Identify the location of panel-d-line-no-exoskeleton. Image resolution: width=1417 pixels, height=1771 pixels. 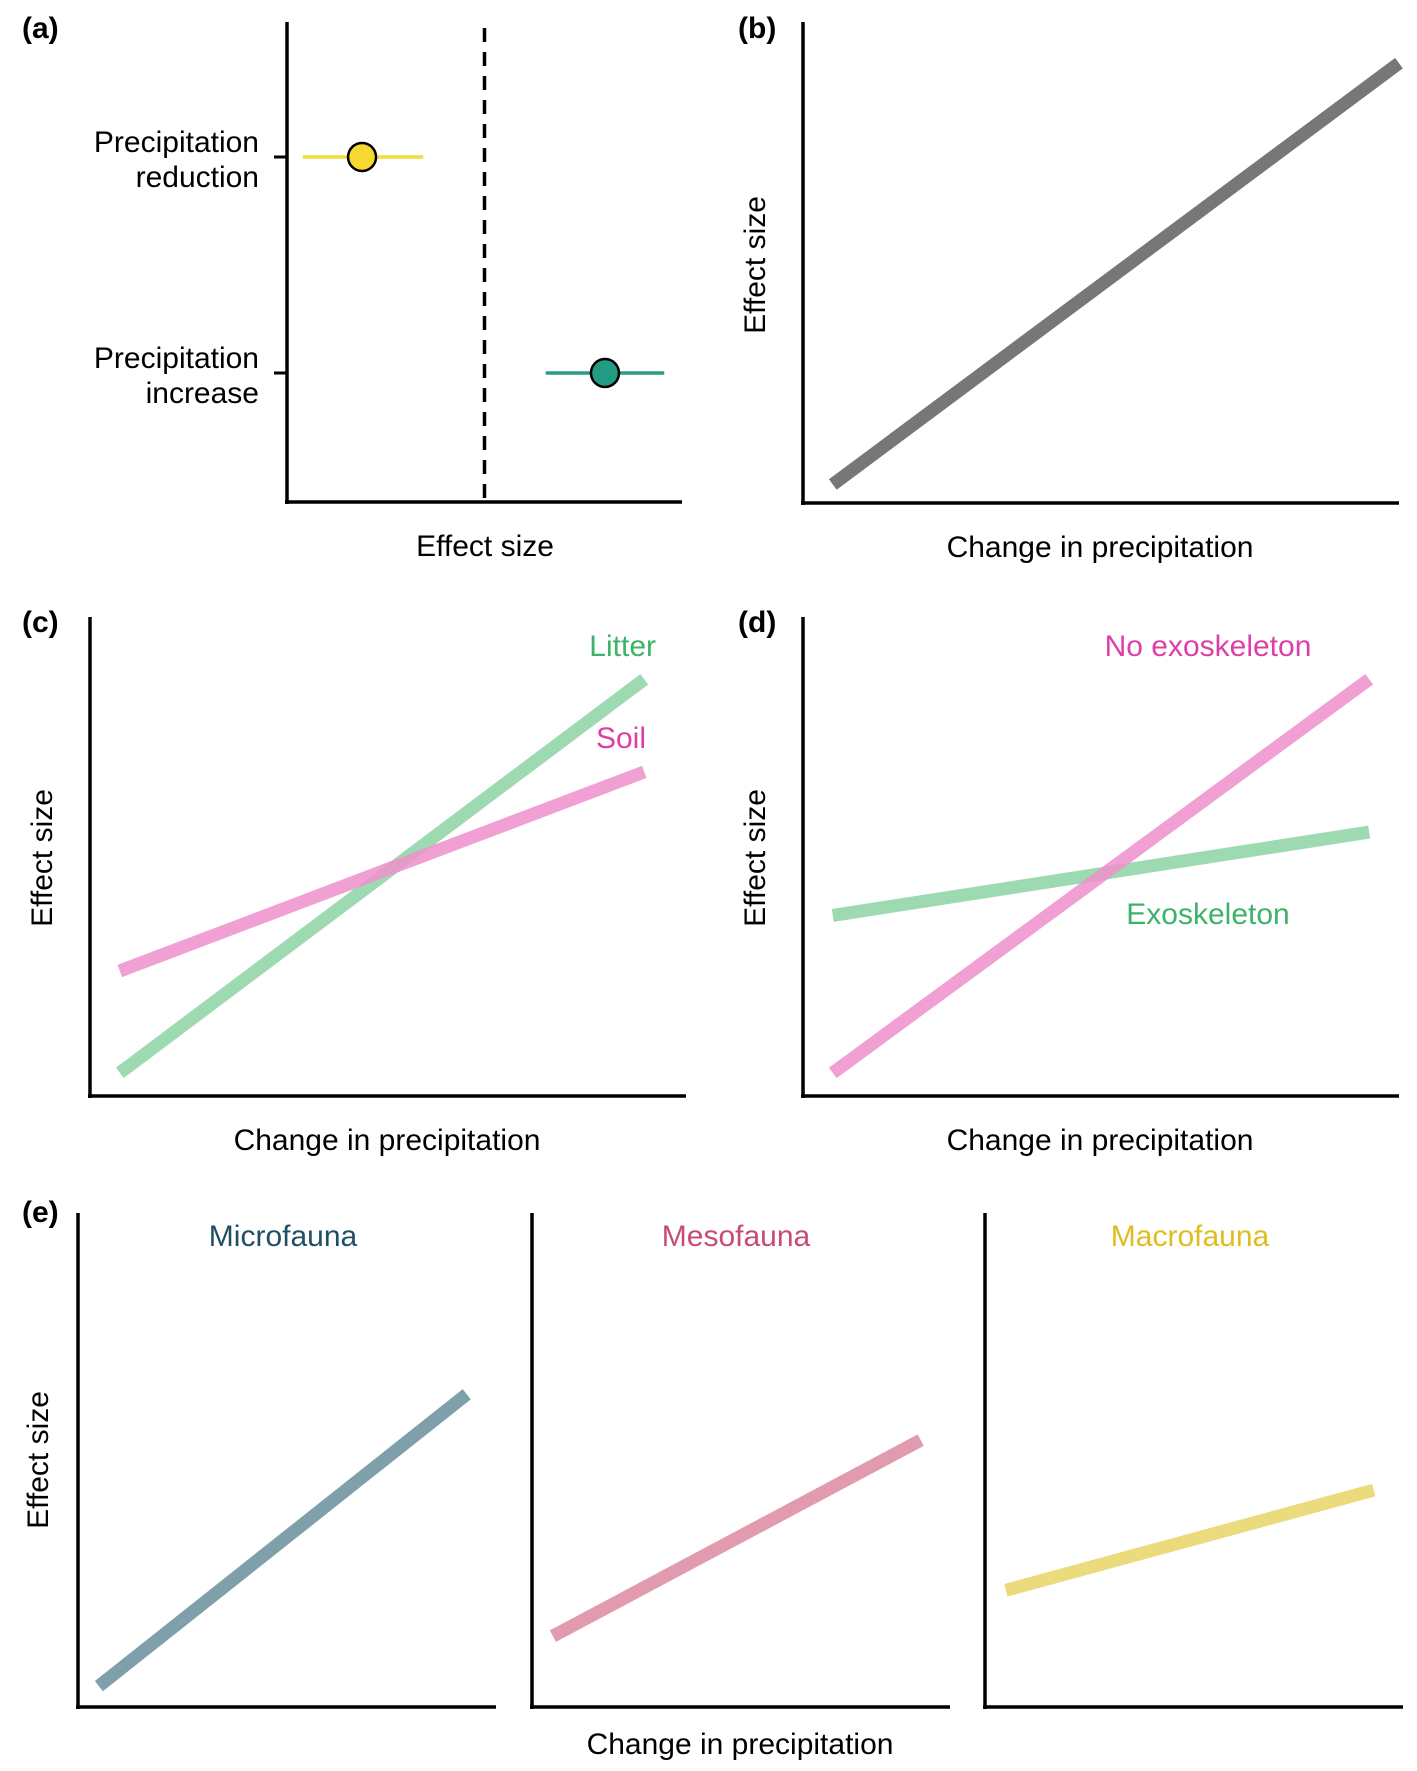
(1101, 876).